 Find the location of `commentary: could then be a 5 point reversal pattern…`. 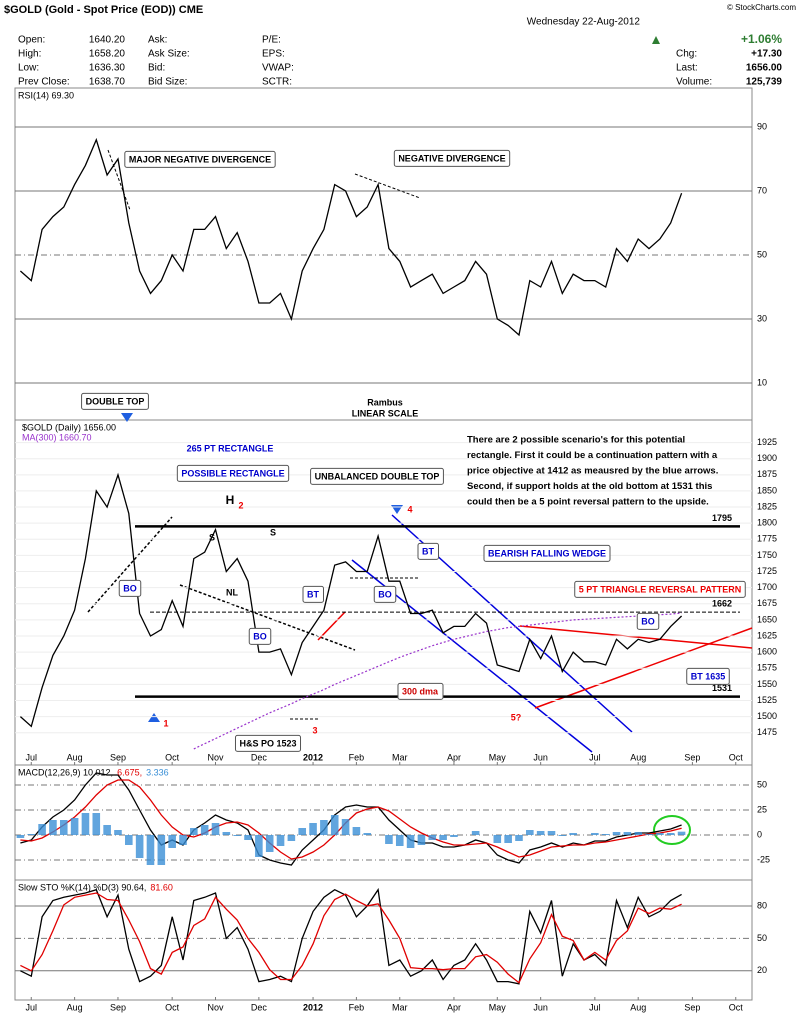

commentary: could then be a 5 point reversal pattern… is located at coordinates (588, 502).